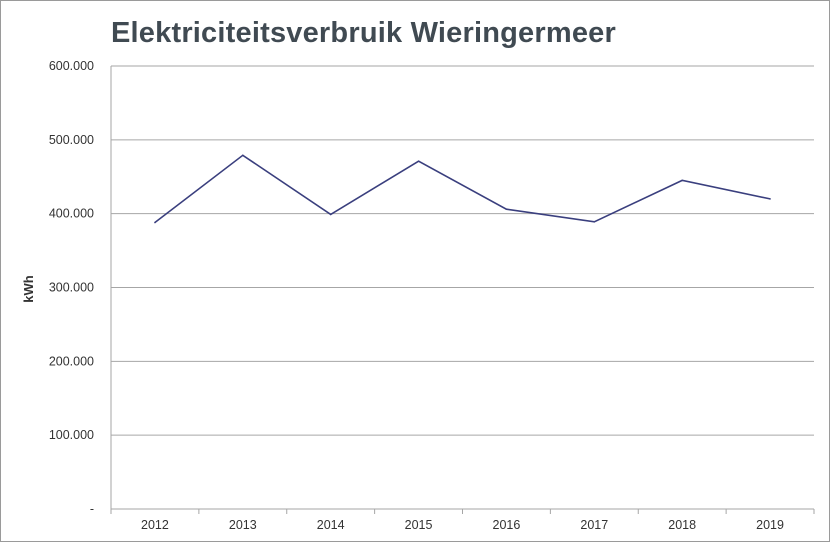 The height and width of the screenshot is (543, 830). Describe the element at coordinates (71, 361) in the screenshot. I see `y-tick-label-2: 200.000` at that location.